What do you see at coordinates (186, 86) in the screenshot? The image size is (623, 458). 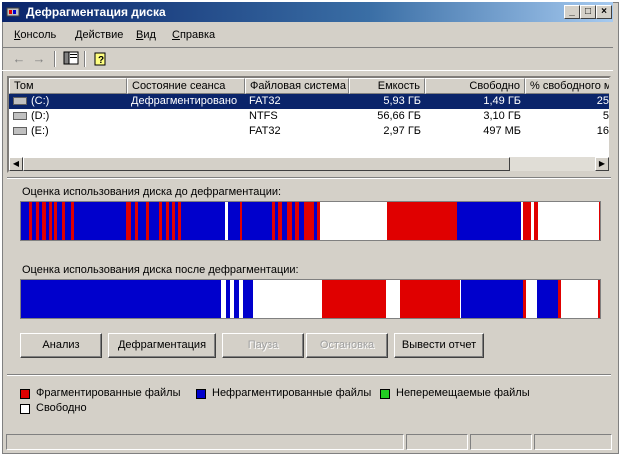 I see `column-header-session-status: Состояние сеанса` at bounding box center [186, 86].